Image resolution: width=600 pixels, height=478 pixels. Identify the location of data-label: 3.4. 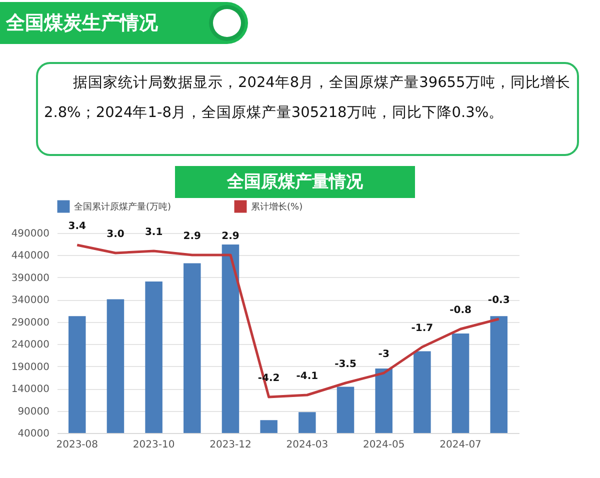
(77, 226).